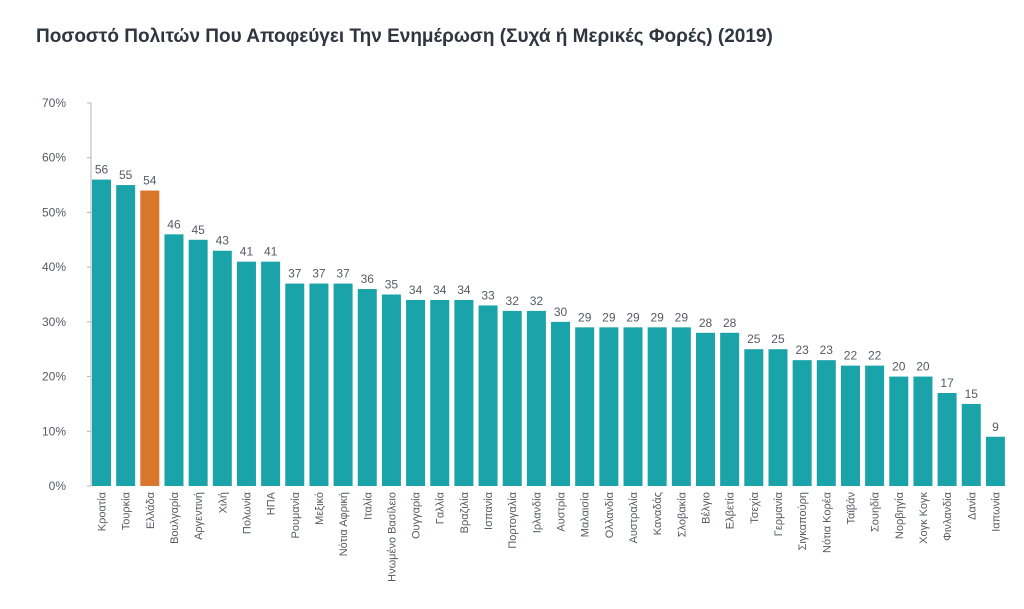 Image resolution: width=1024 pixels, height=609 pixels. What do you see at coordinates (368, 505) in the screenshot?
I see `category-label: Ιταλία` at bounding box center [368, 505].